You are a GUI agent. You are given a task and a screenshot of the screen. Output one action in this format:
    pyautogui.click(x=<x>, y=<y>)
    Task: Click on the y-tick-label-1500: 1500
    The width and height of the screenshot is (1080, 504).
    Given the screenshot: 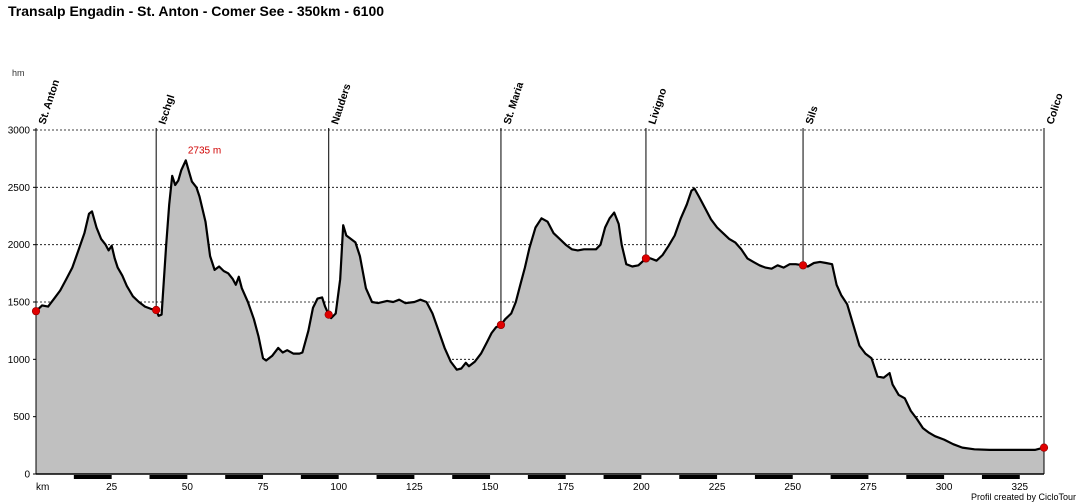 What is the action you would take?
    pyautogui.click(x=19, y=303)
    